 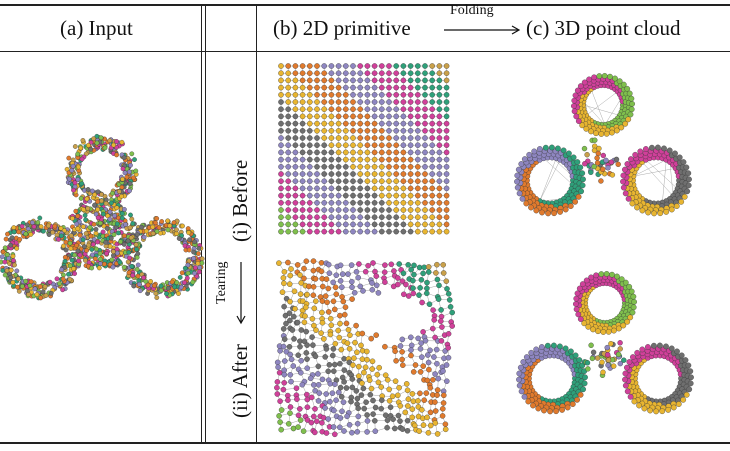 I want to click on top-rule, so click(x=365, y=5).